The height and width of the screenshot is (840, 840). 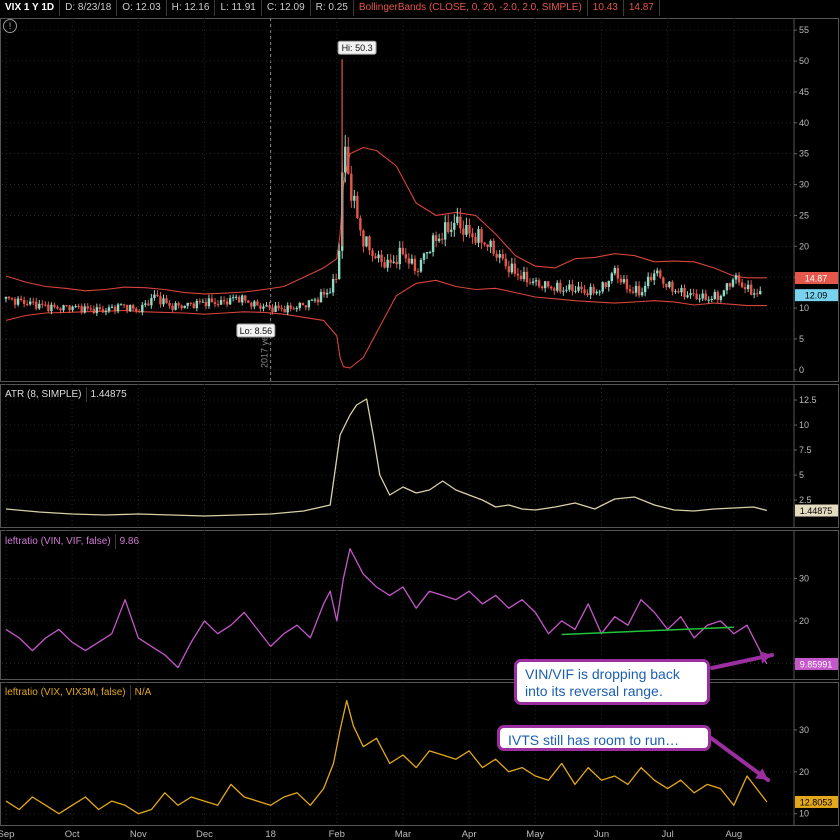 I want to click on last-price-bubble, so click(x=816, y=295).